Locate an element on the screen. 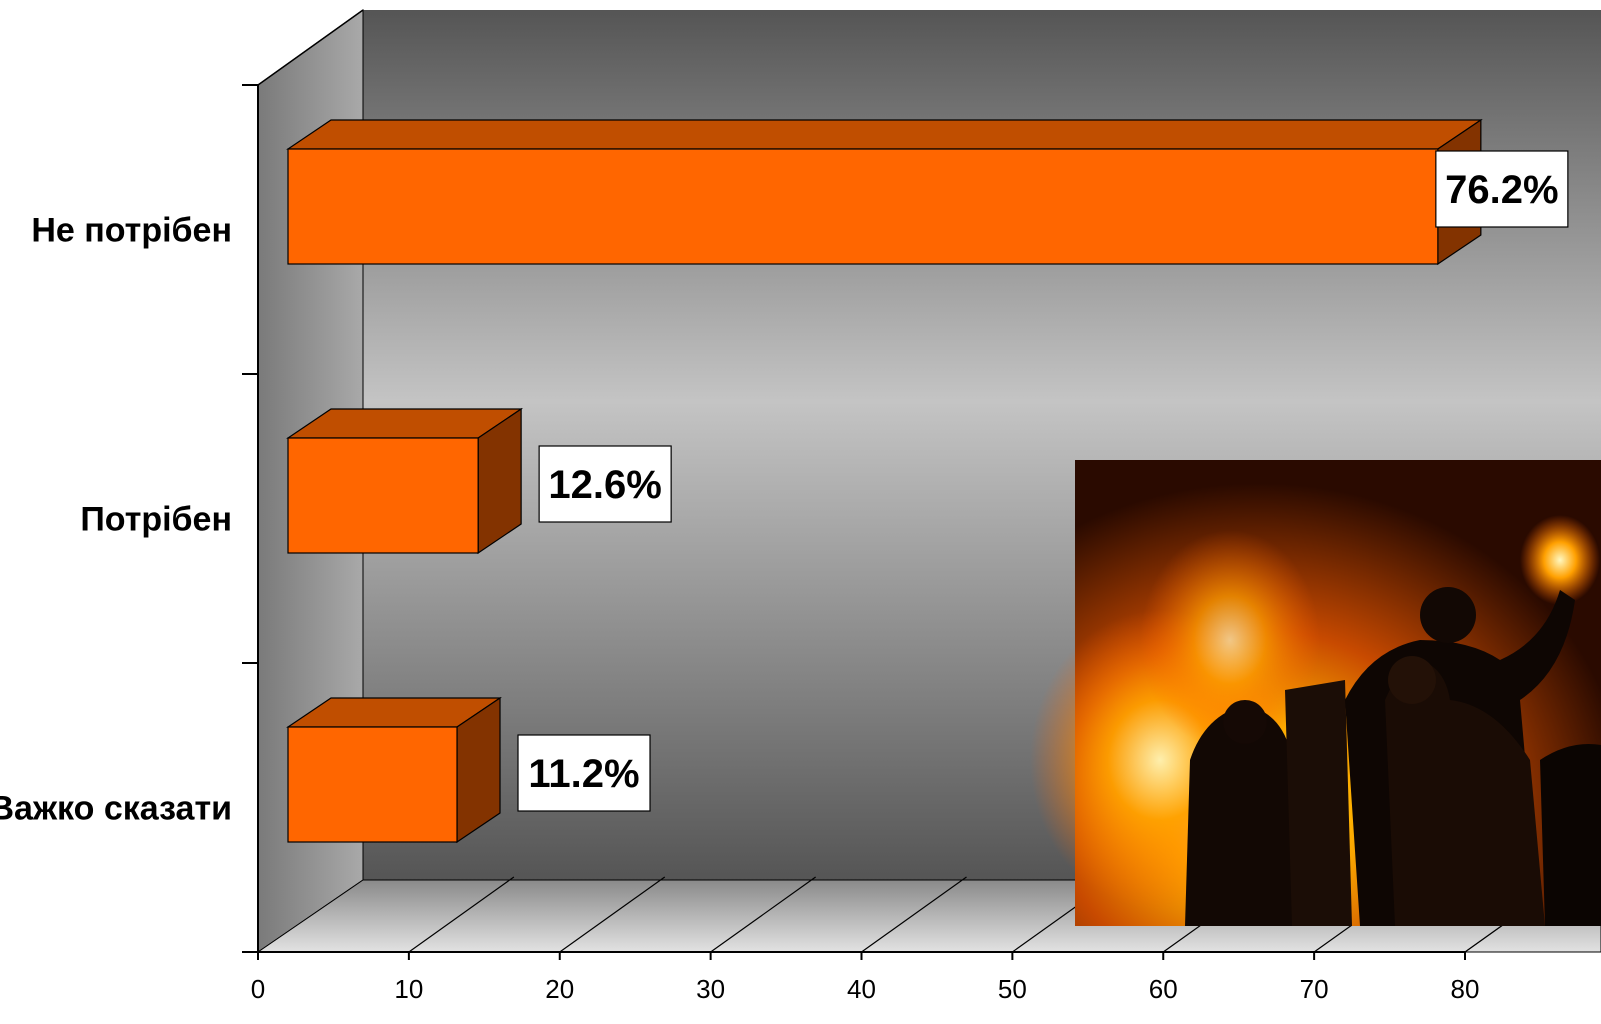  data-label: 76.2% is located at coordinates (1501, 190).